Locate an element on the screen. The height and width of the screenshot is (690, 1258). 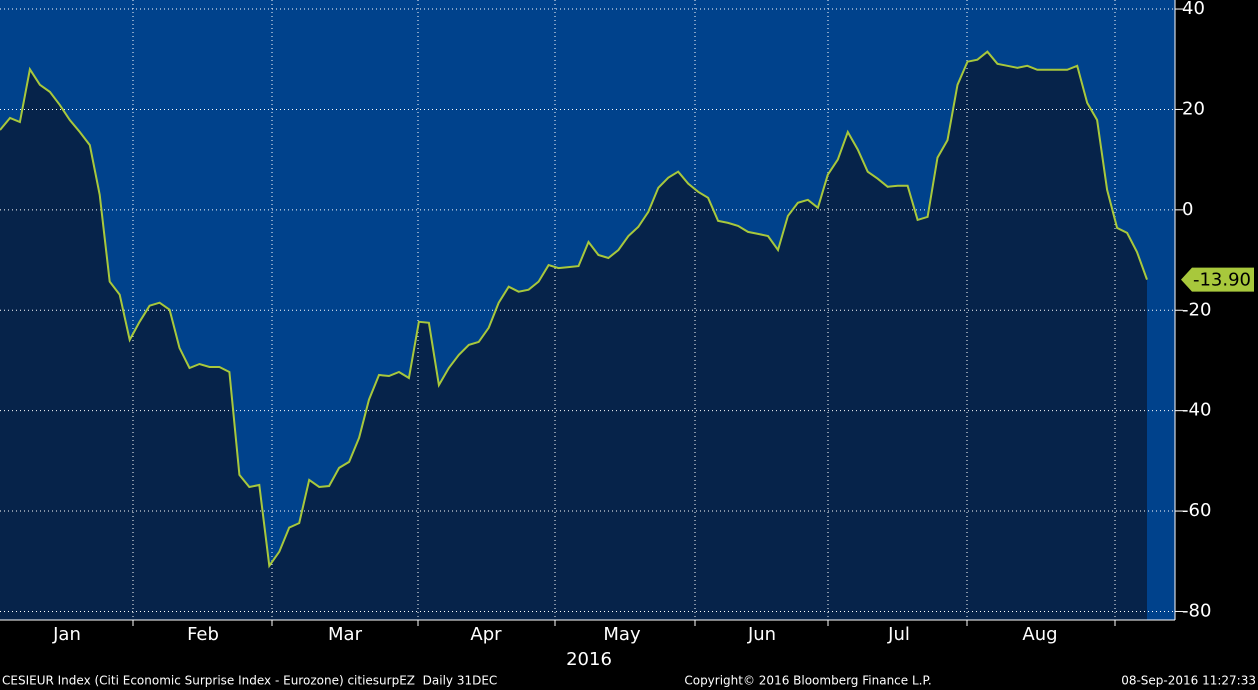
y-tick-label: -60 is located at coordinates (1196, 510).